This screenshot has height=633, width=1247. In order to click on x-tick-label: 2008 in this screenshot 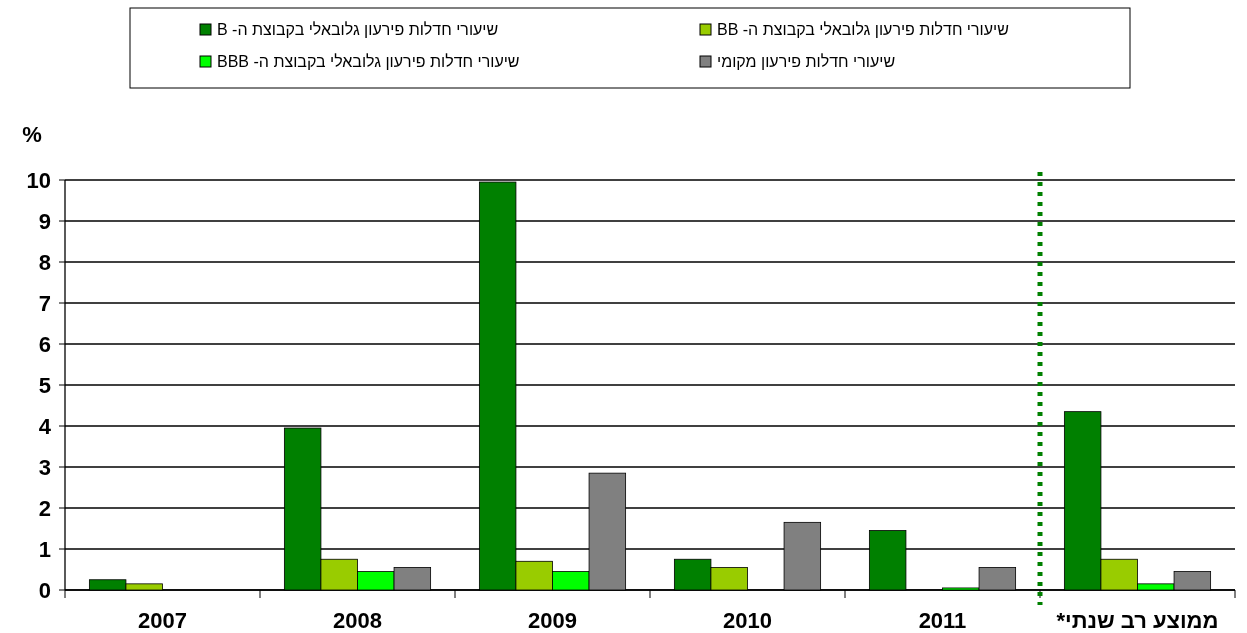, I will do `click(357, 620)`.